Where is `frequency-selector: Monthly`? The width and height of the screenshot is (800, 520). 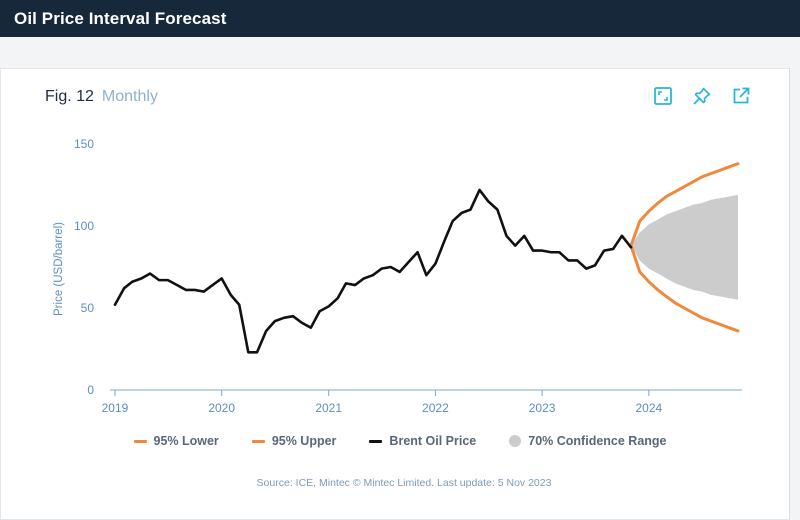
frequency-selector: Monthly is located at coordinates (129, 96).